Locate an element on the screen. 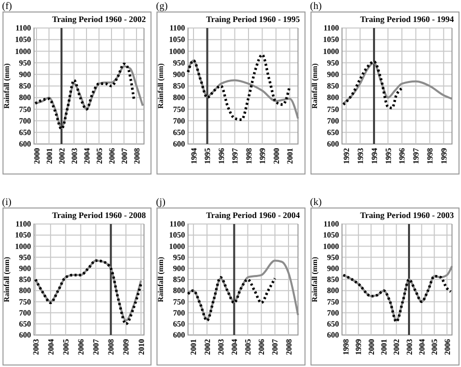 The image size is (461, 367). x-tick-label: 2010 is located at coordinates (141, 347).